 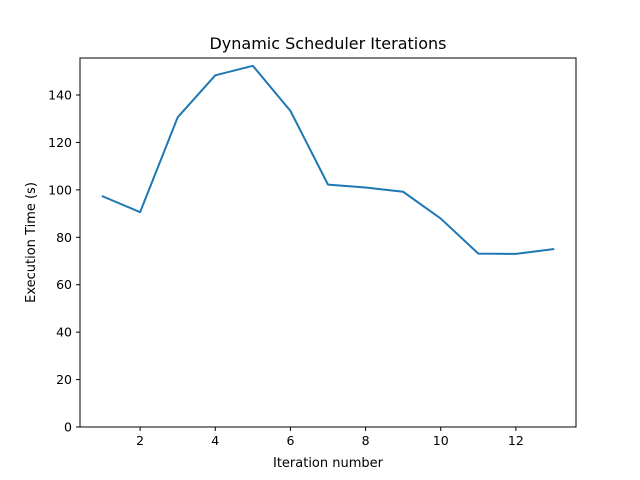 What do you see at coordinates (516, 440) in the screenshot?
I see `x-tick-label: 12` at bounding box center [516, 440].